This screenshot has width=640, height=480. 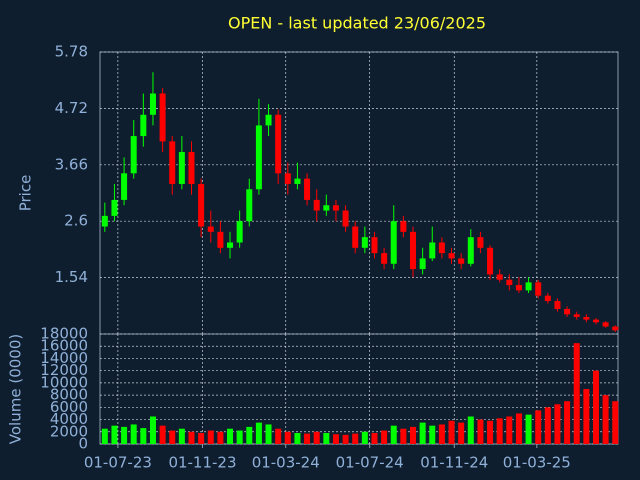 What do you see at coordinates (69, 407) in the screenshot?
I see `y-tick-label: 6000` at bounding box center [69, 407].